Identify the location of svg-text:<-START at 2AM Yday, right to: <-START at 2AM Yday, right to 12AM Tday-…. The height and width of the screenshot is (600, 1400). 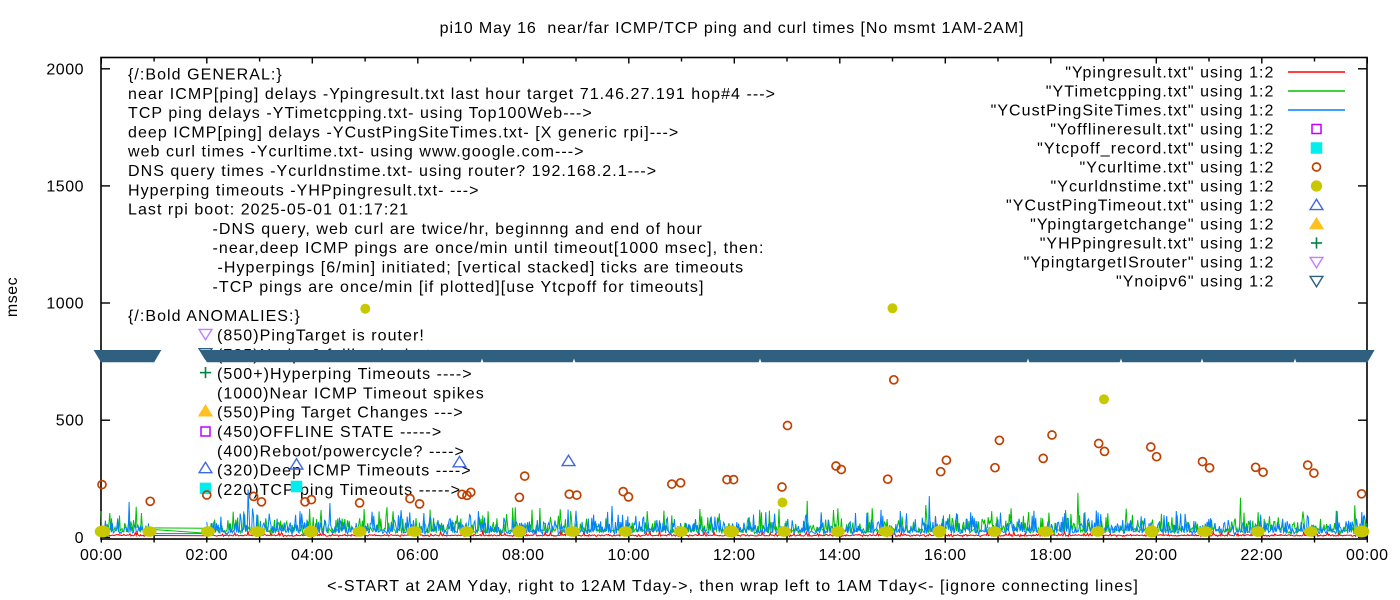
(733, 586).